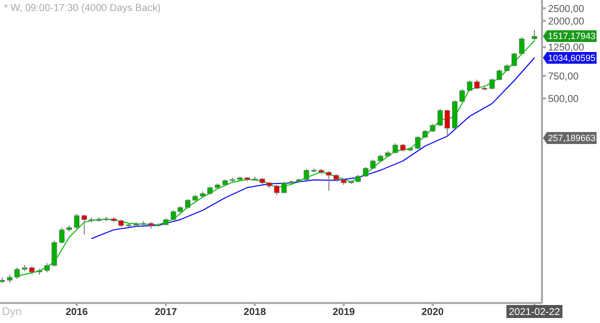 Image resolution: width=600 pixels, height=323 pixels. What do you see at coordinates (166, 312) in the screenshot?
I see `x-tick-label: 2017` at bounding box center [166, 312].